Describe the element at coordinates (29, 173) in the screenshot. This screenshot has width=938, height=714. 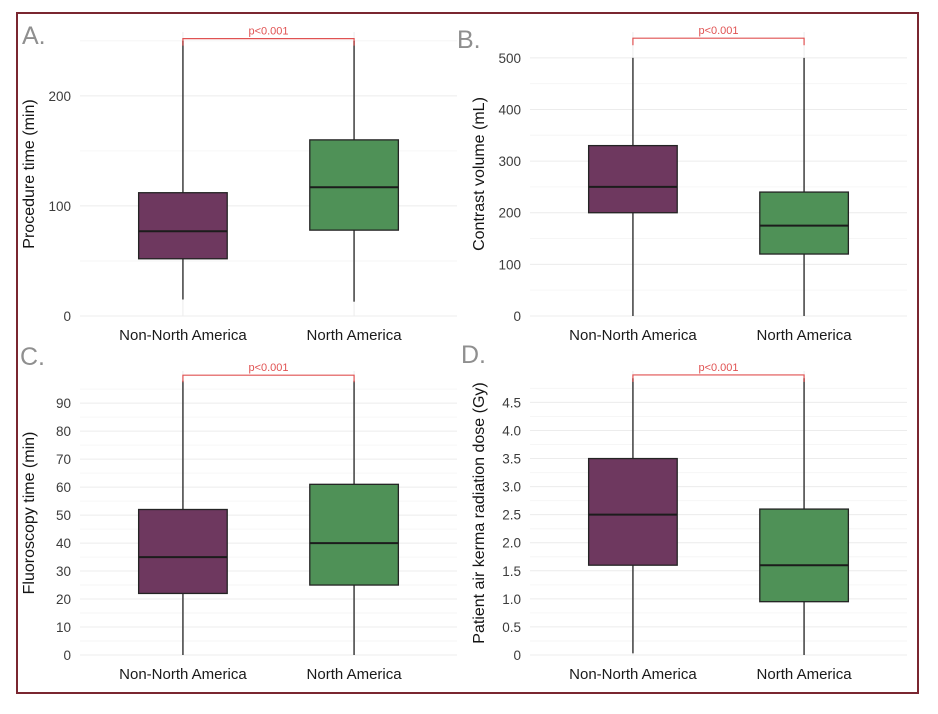
I see `y-axis-title: Procedure time (min)` at that location.